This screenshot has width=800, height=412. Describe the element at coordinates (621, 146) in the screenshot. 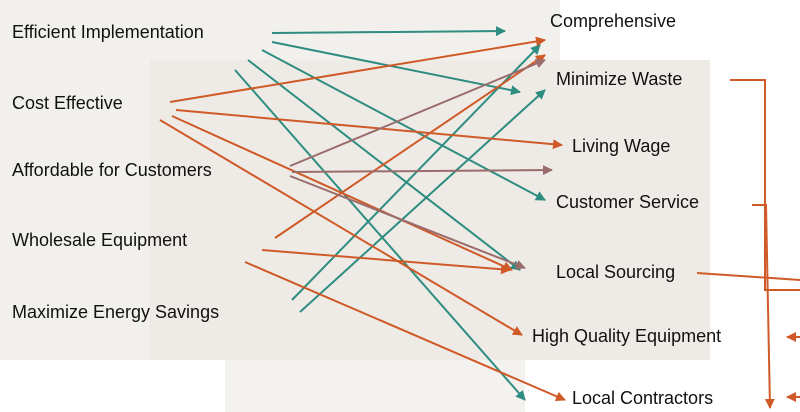

I see `node-label: Living Wage` at that location.